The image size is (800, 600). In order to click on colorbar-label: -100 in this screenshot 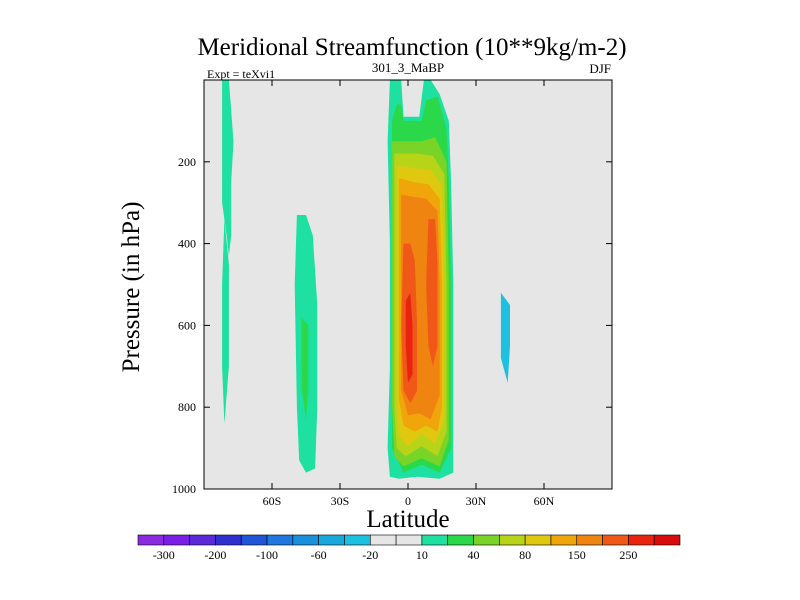, I will do `click(267, 555)`.